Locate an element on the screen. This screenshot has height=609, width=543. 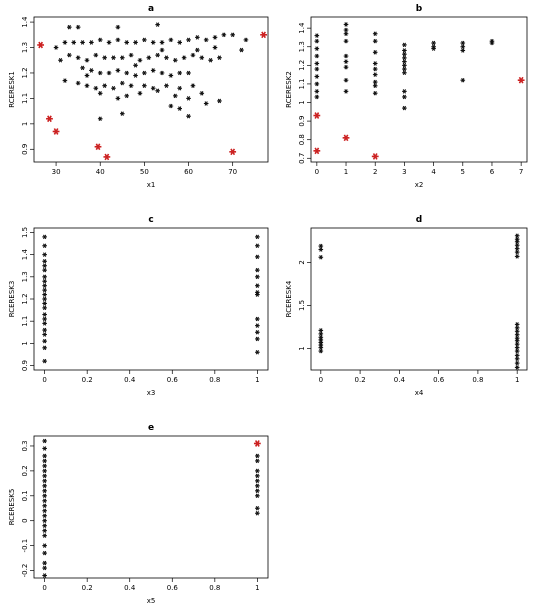
plot-frame is located at coordinates (151, 89).